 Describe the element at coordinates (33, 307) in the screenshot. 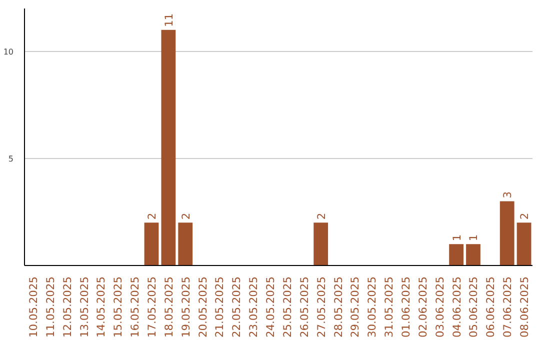

I see `x-tick-label: 10.05.2025` at that location.